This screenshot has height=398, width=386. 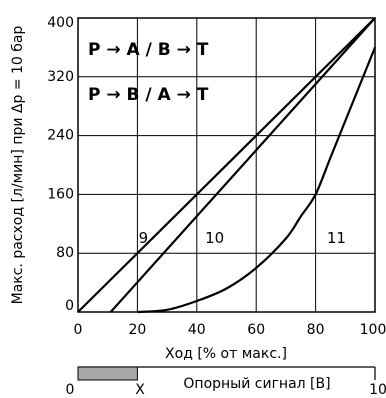 What do you see at coordinates (144, 238) in the screenshot?
I see `series-label-9: 9` at bounding box center [144, 238].